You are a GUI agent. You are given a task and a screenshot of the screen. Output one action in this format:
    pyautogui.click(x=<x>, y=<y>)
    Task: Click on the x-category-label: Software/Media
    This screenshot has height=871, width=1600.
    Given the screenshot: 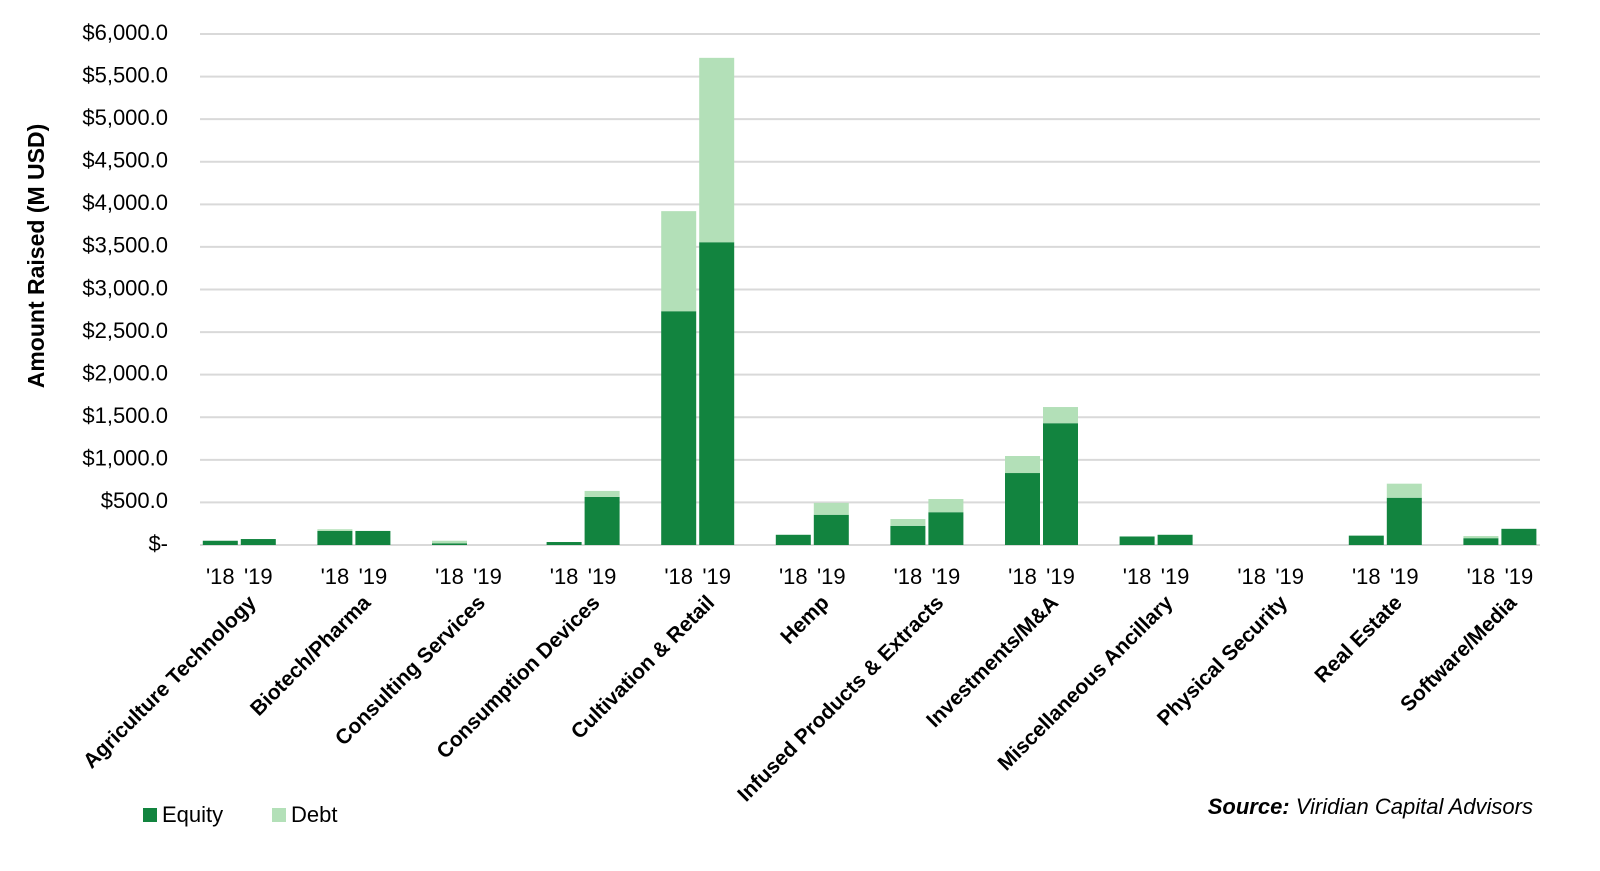 What is the action you would take?
    pyautogui.click(x=1458, y=653)
    